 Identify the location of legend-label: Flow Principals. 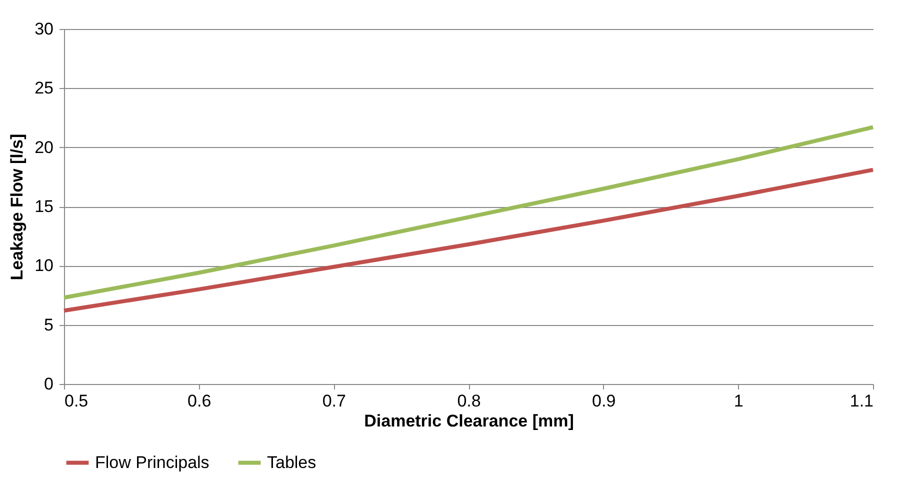
(152, 462).